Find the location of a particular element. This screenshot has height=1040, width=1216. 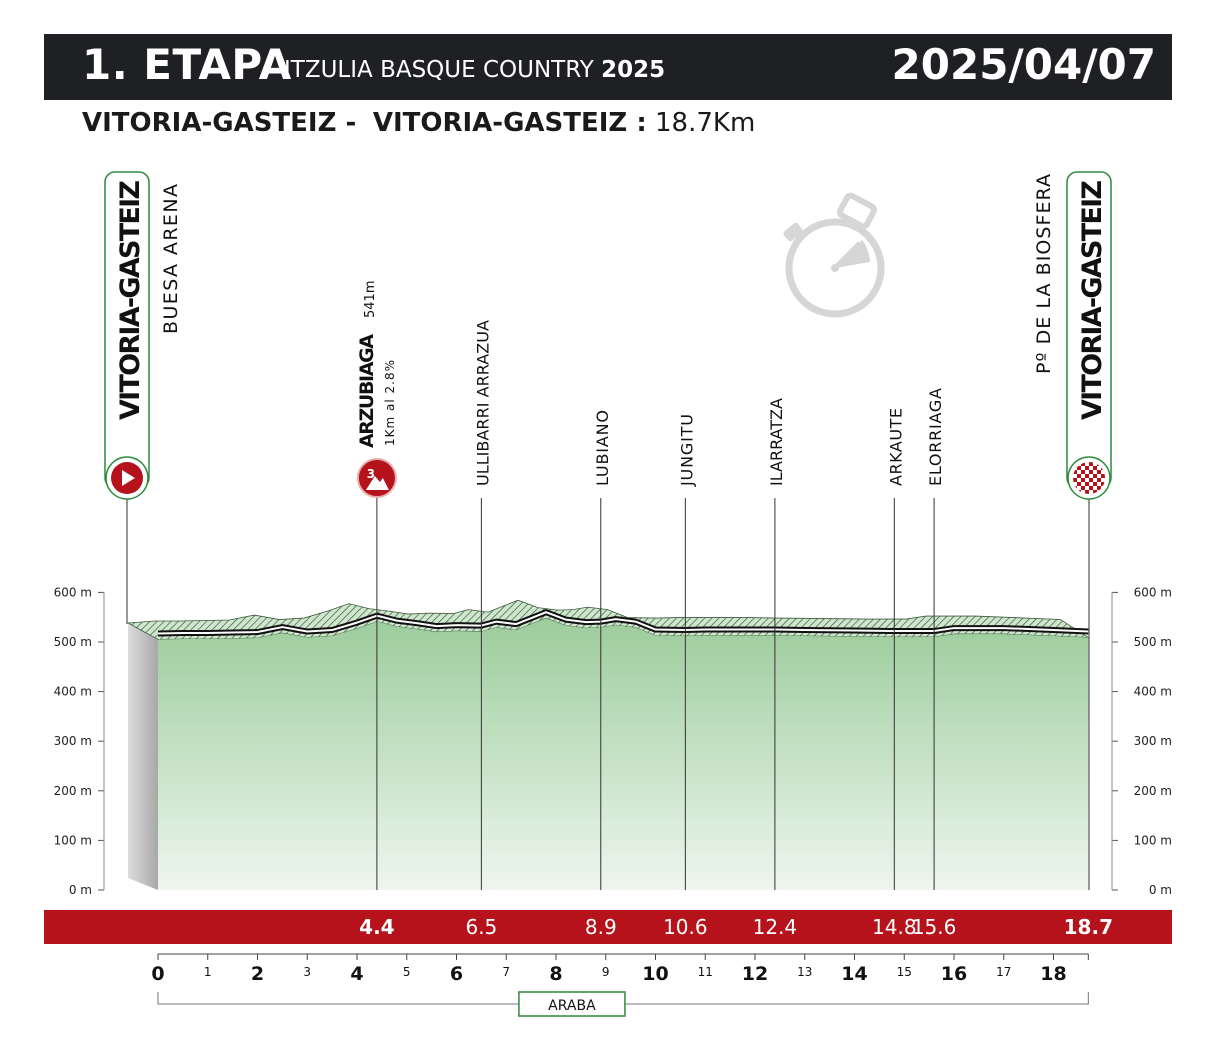

finish-town-label: VITORIA-GASTEIZ is located at coordinates (1092, 300).